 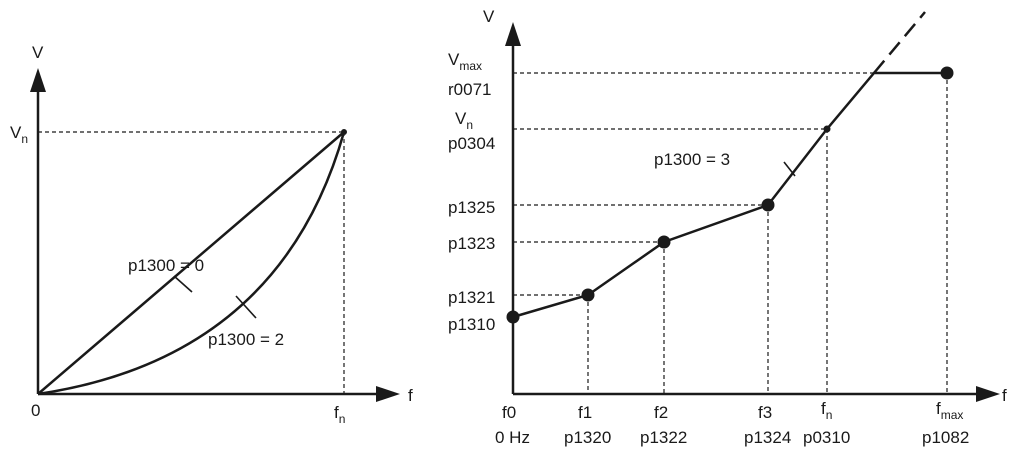 I want to click on right-y-axis-label: V, so click(x=489, y=16).